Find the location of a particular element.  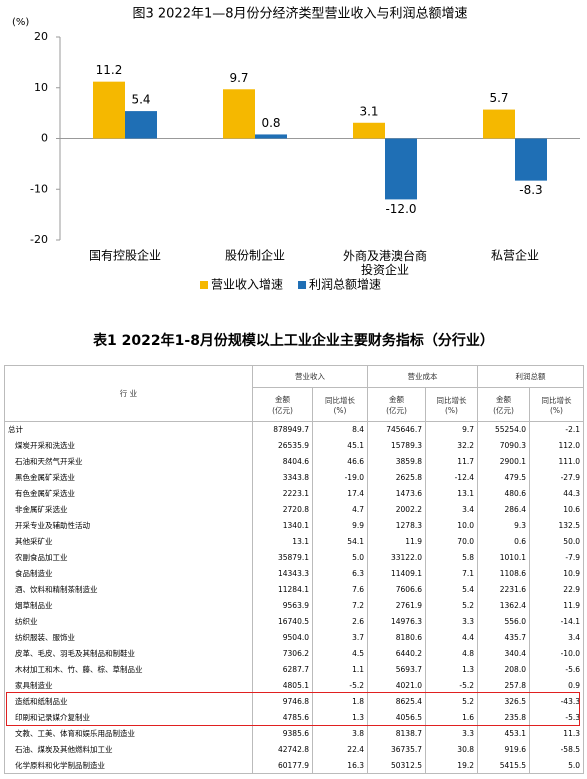

cell: 10.9 is located at coordinates (556, 573).